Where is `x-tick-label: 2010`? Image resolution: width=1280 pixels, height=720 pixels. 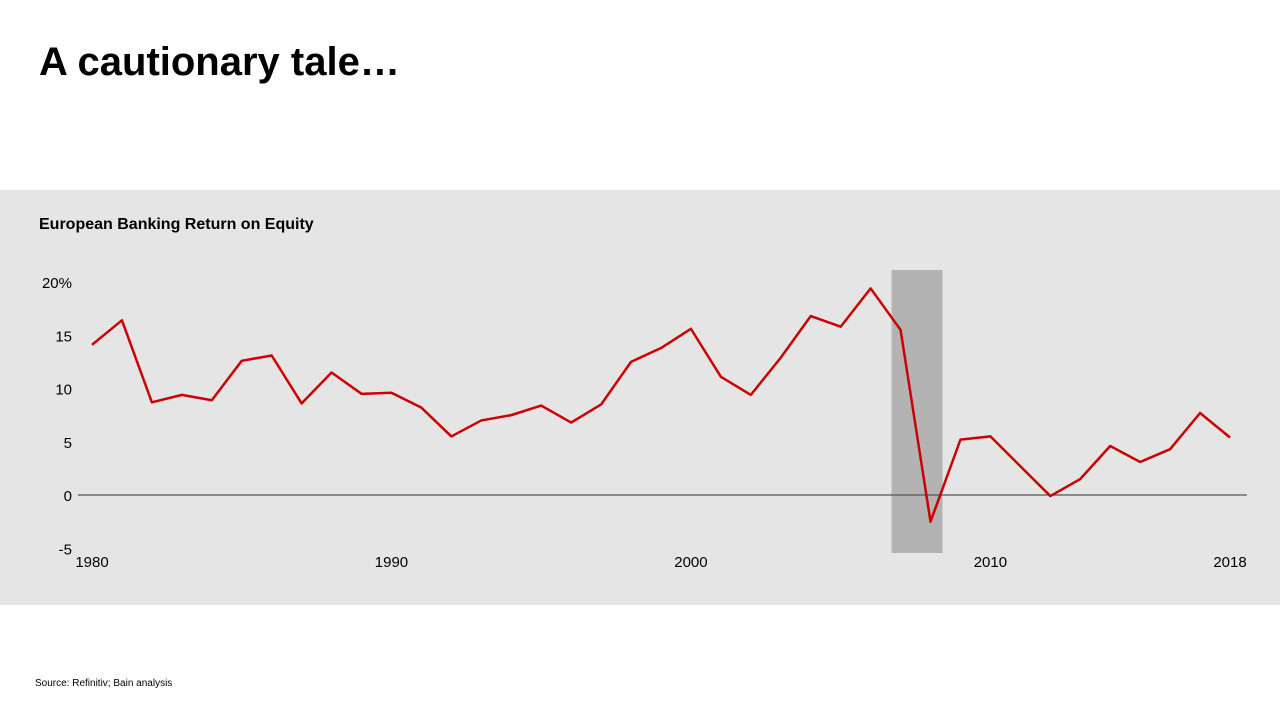
x-tick-label: 2010 is located at coordinates (990, 562).